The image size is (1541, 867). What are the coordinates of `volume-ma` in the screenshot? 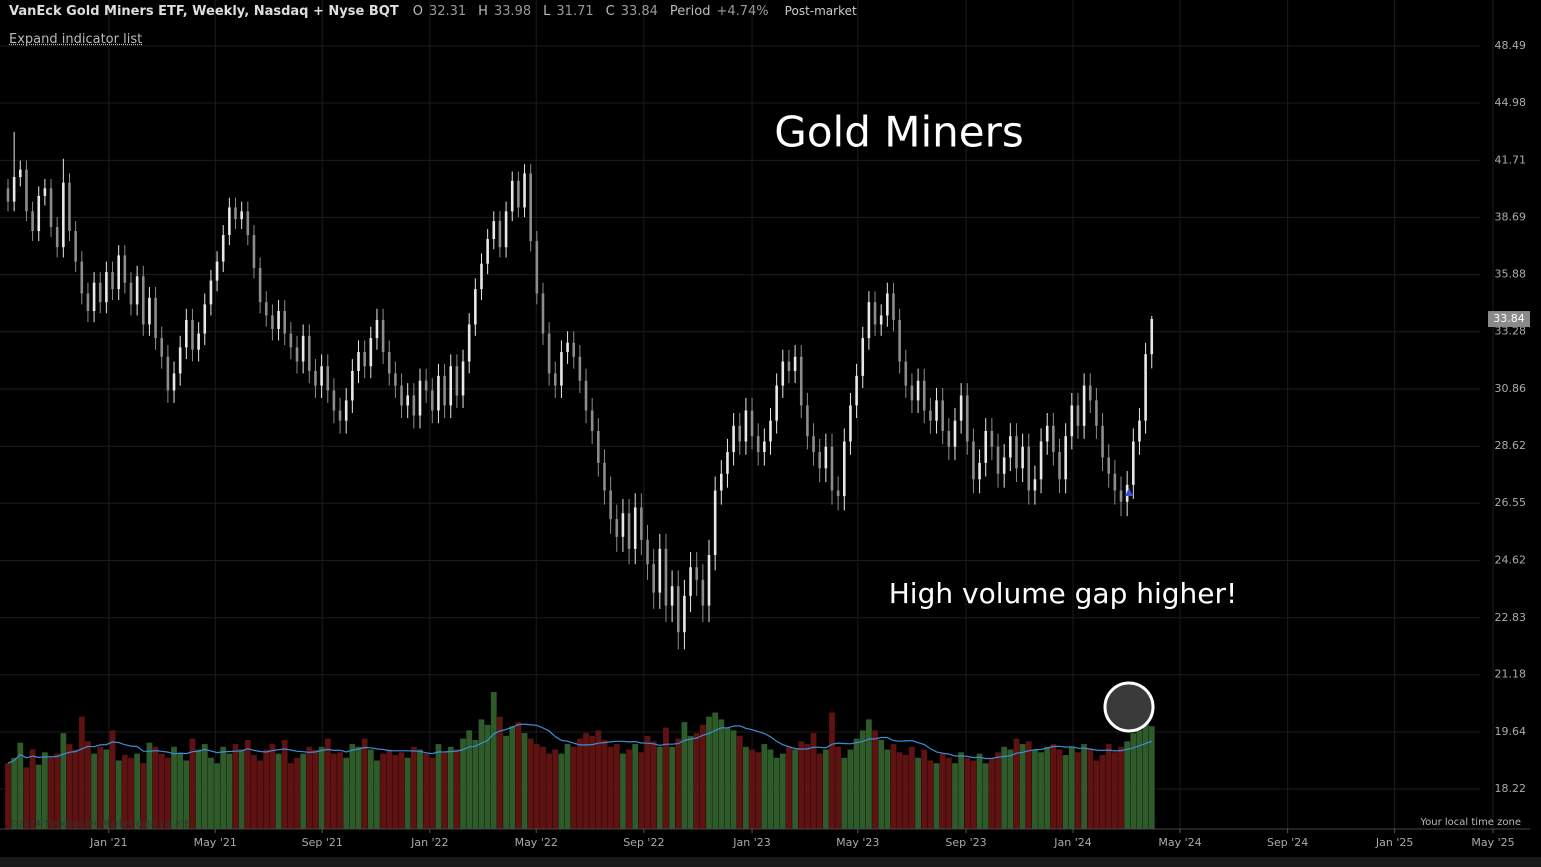 It's located at (580, 743).